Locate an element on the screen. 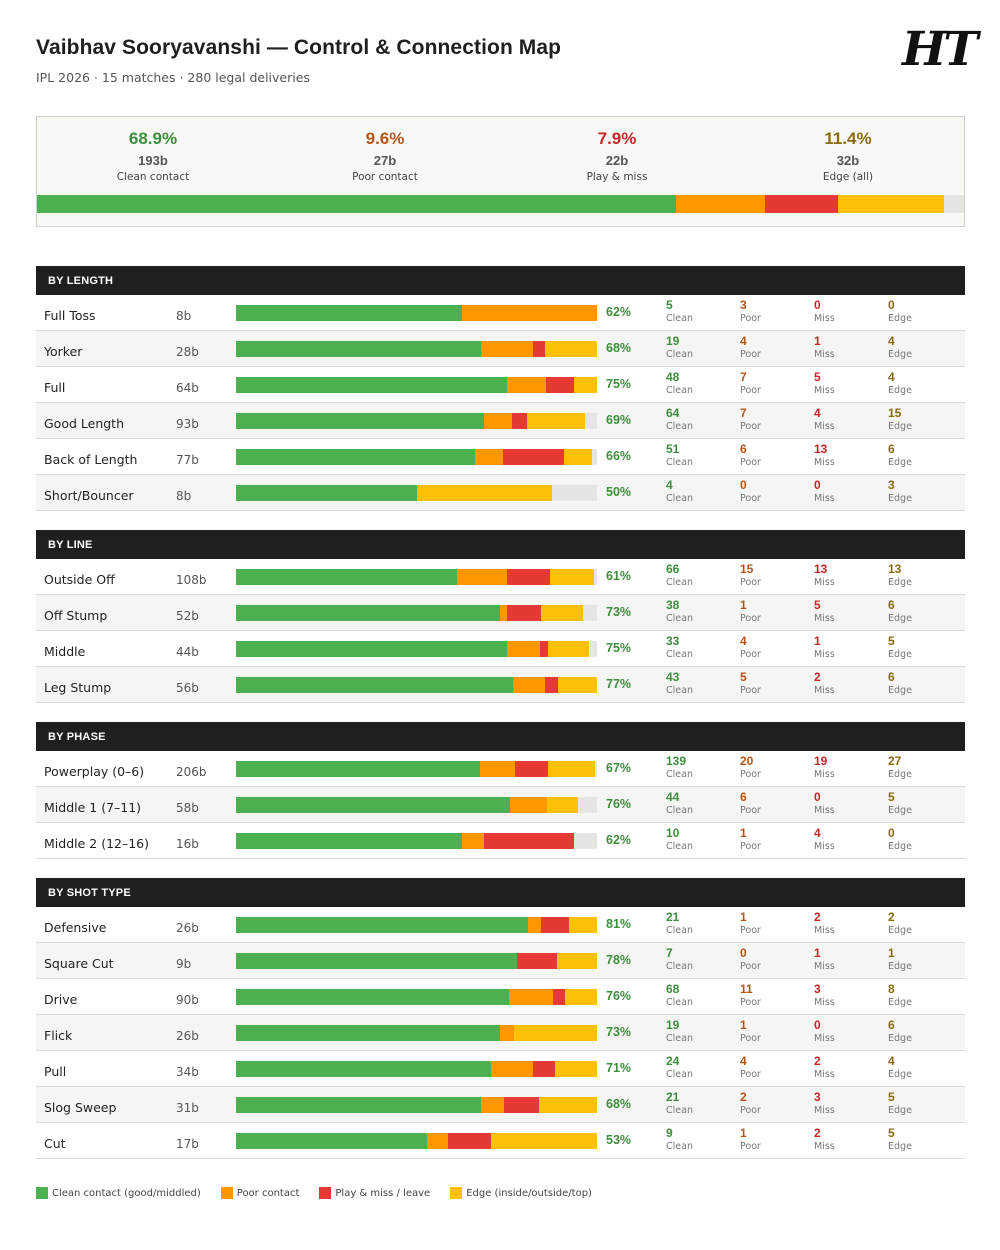 Image resolution: width=1000 pixels, height=1250 pixels. stat-clean: 10 Clean is located at coordinates (679, 839).